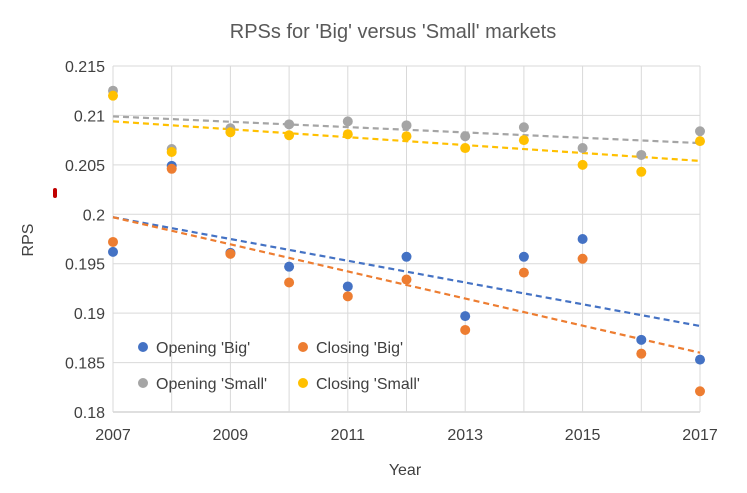  Describe the element at coordinates (393, 32) in the screenshot. I see `chart-title: RPSs for 'Big' versus 'Small' markets` at that location.